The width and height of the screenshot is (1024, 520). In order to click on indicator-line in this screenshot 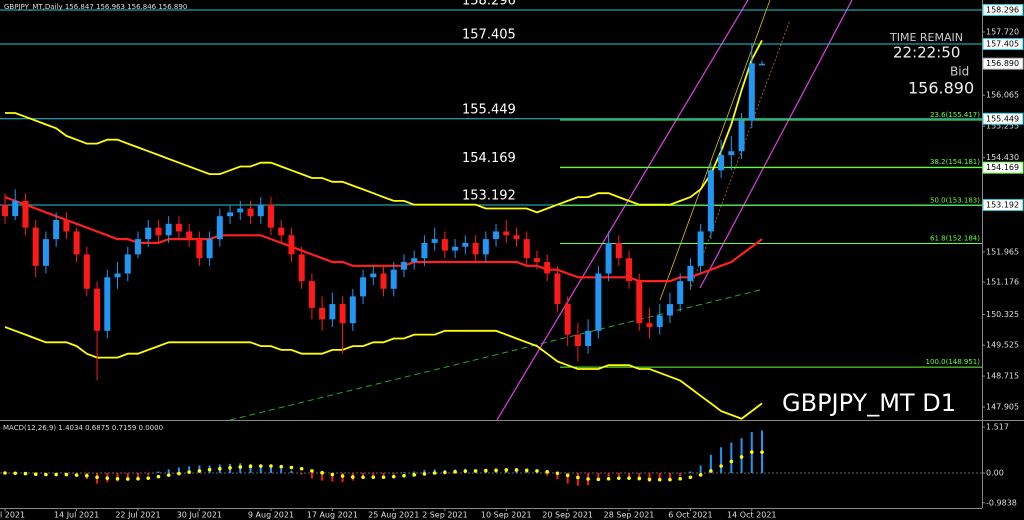, I will do `click(383, 373)`.